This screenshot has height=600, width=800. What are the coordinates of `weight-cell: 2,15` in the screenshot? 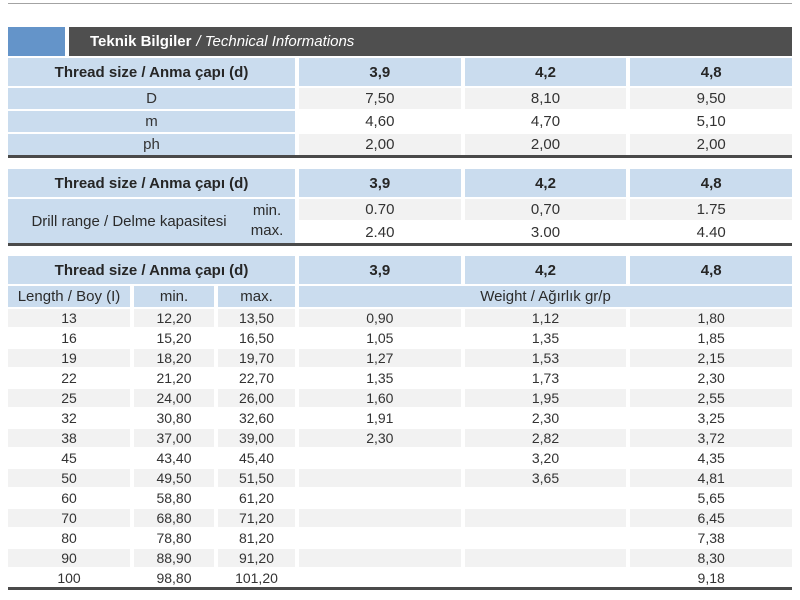 It's located at (711, 358).